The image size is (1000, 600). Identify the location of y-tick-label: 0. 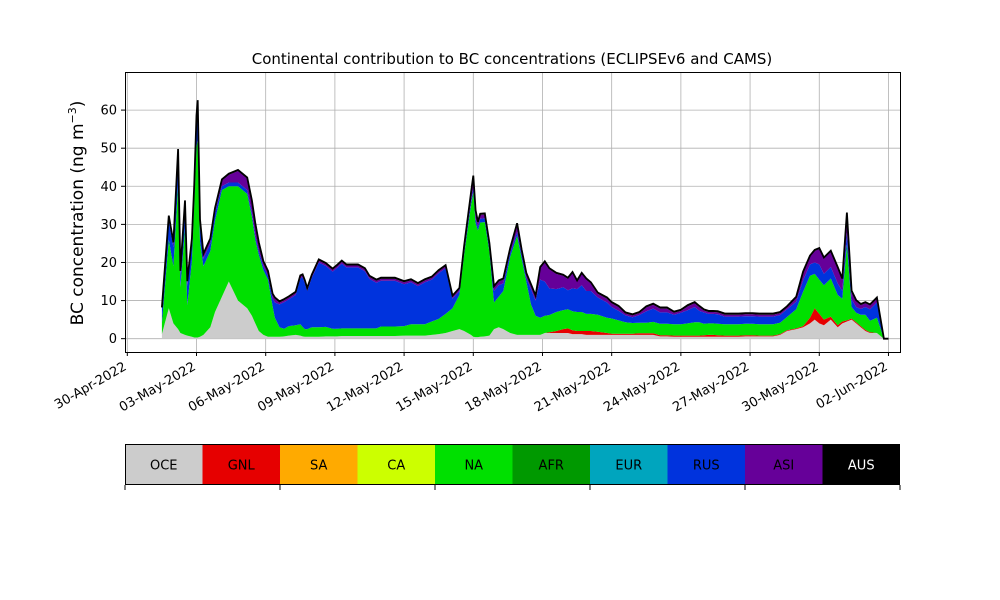
(113, 339).